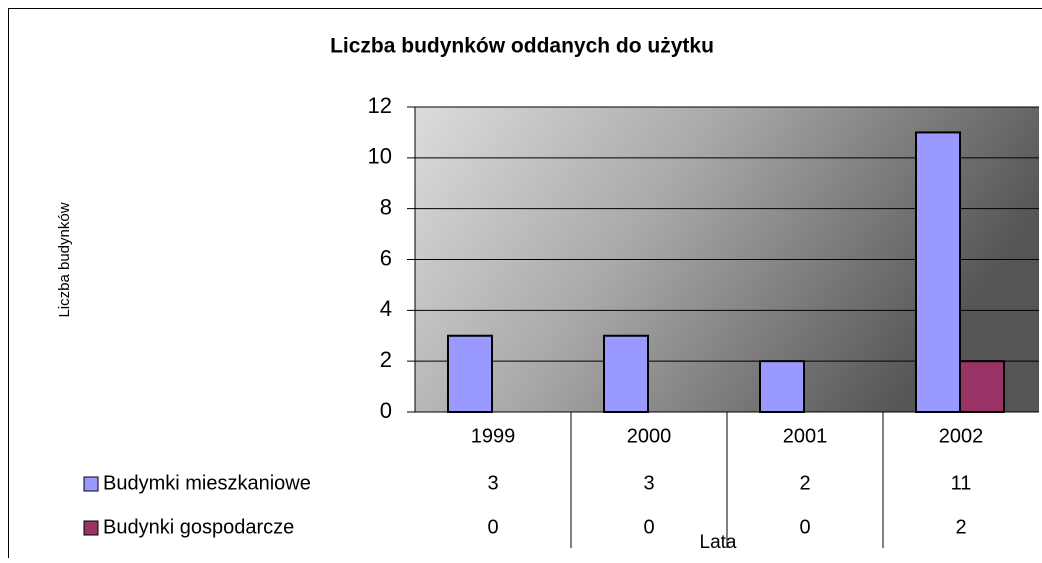  What do you see at coordinates (805, 436) in the screenshot?
I see `x-tick-label: 2001` at bounding box center [805, 436].